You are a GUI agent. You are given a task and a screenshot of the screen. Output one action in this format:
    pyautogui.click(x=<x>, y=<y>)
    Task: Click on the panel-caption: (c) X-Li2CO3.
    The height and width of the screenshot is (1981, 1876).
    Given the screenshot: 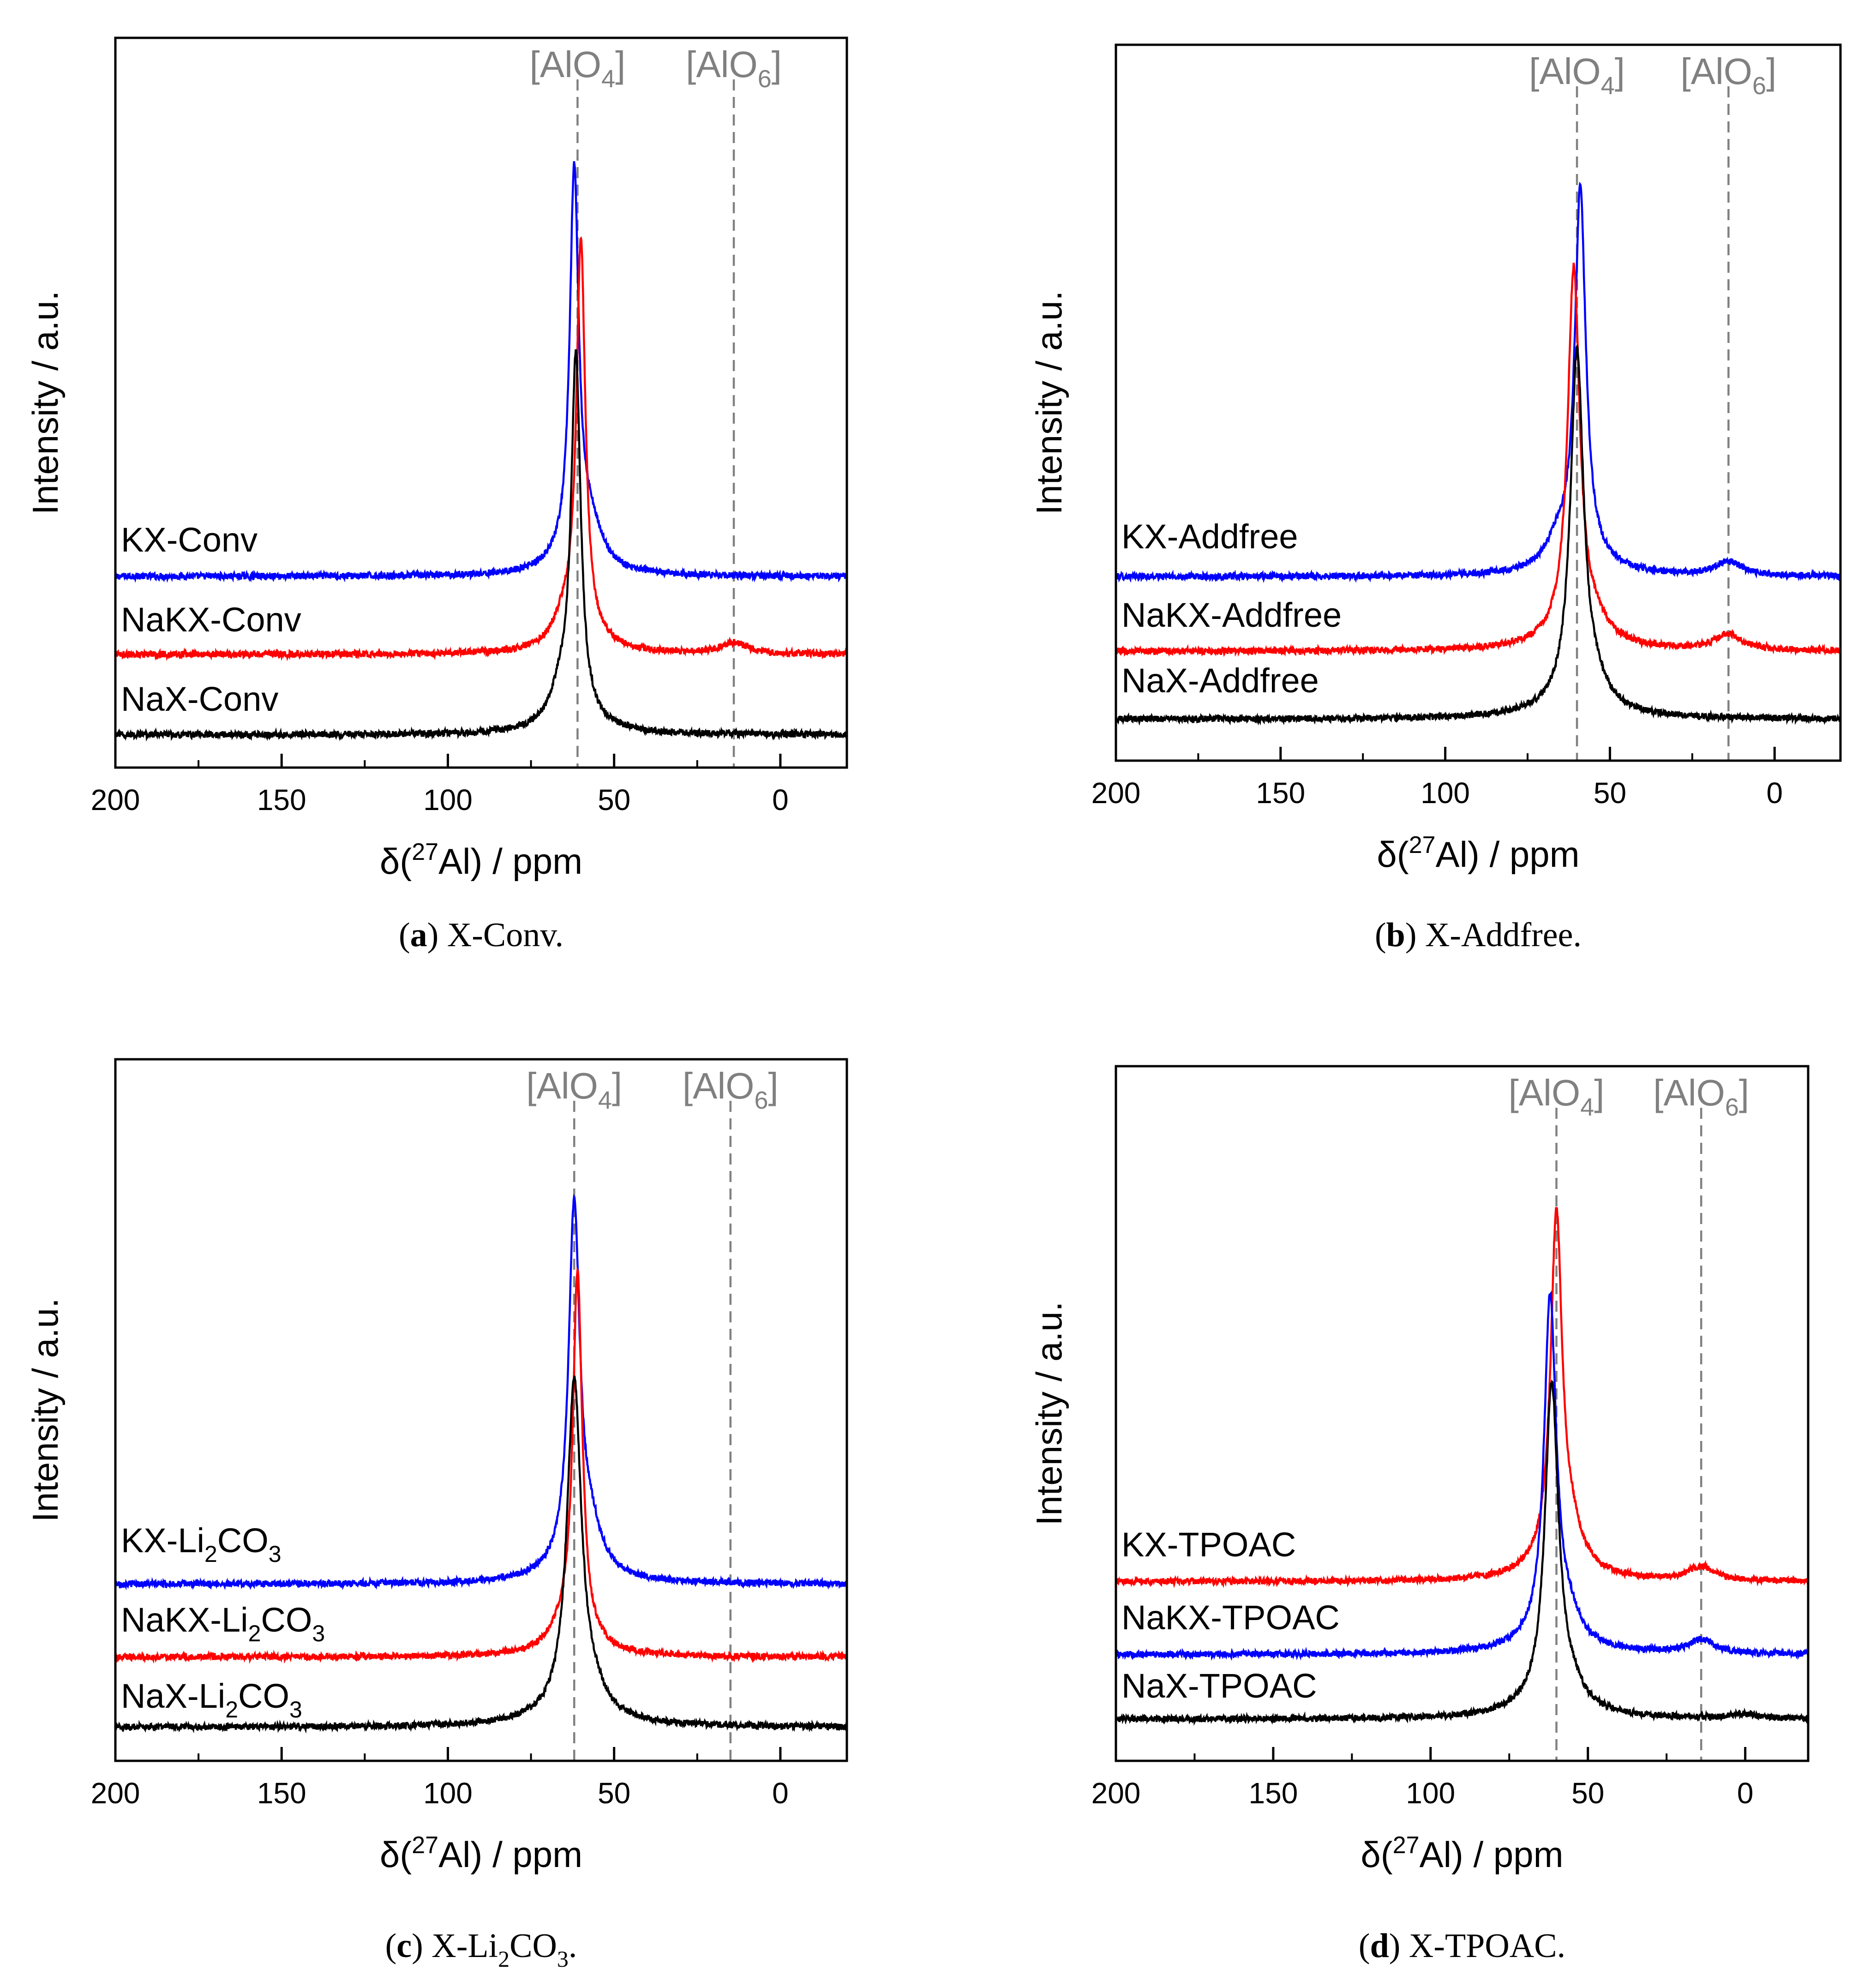 What is the action you would take?
    pyautogui.click(x=481, y=1949)
    